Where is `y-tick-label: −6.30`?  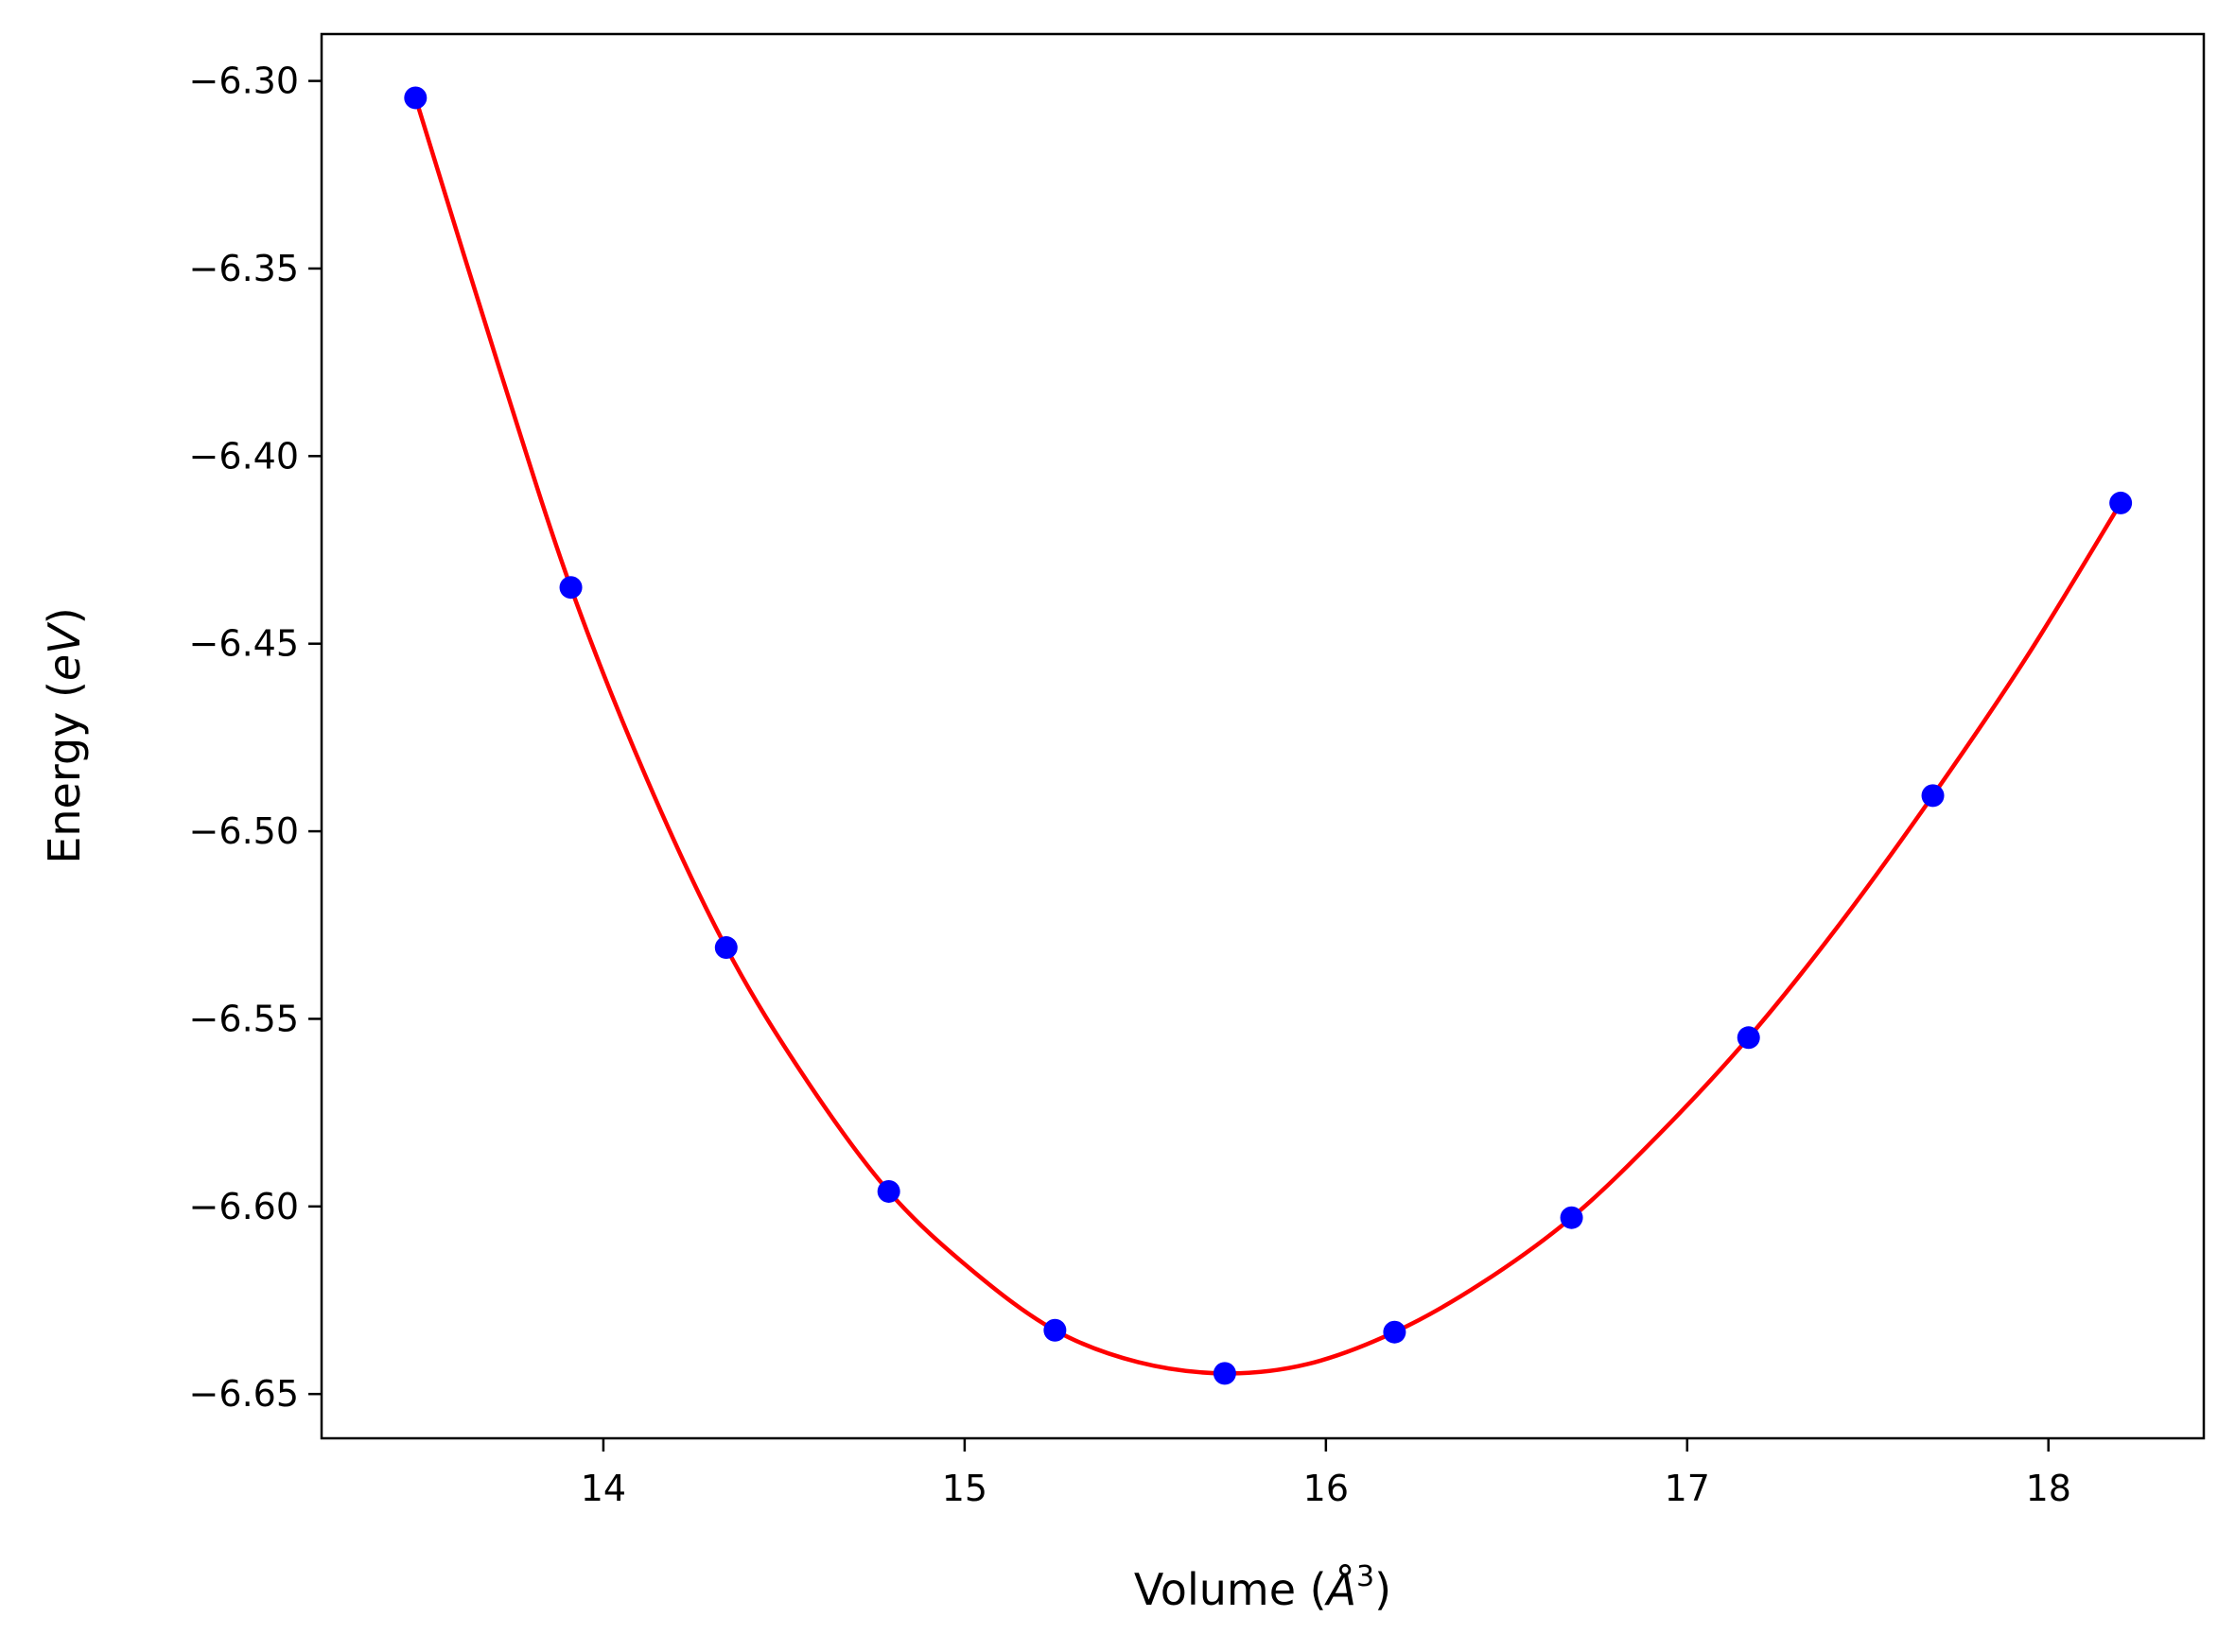 y-tick-label: −6.30 is located at coordinates (244, 82).